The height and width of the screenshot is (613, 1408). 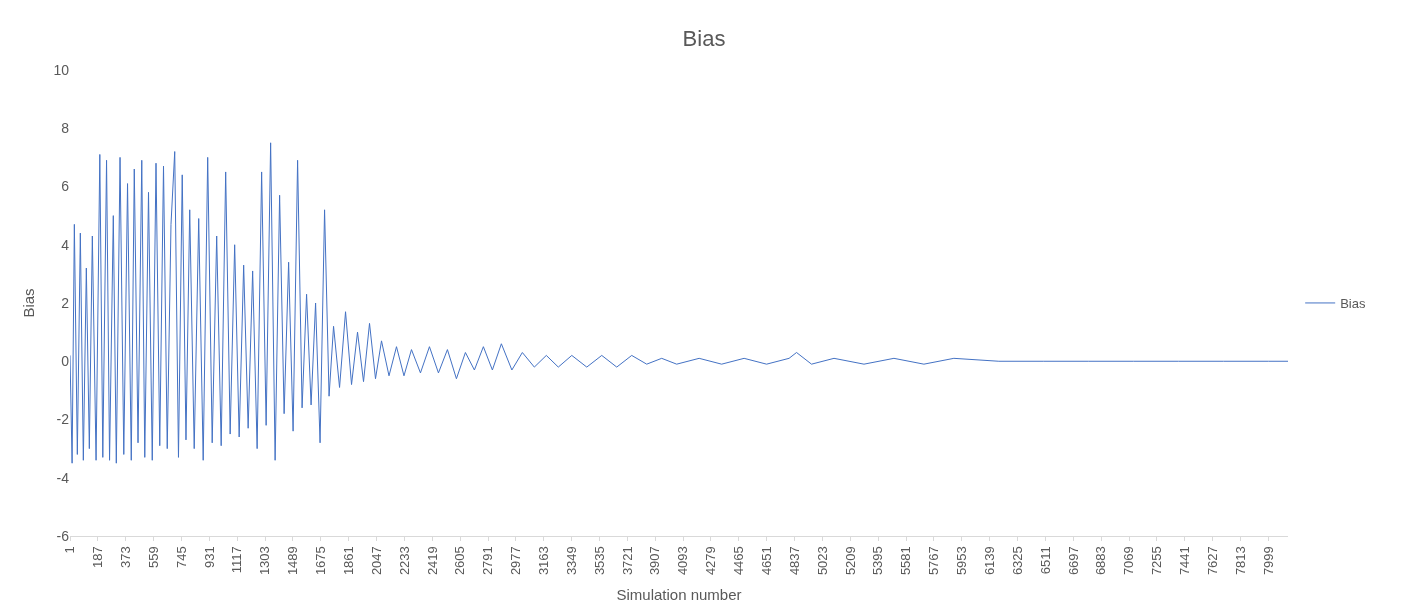 What do you see at coordinates (1073, 561) in the screenshot?
I see `x-tick-label: 6697` at bounding box center [1073, 561].